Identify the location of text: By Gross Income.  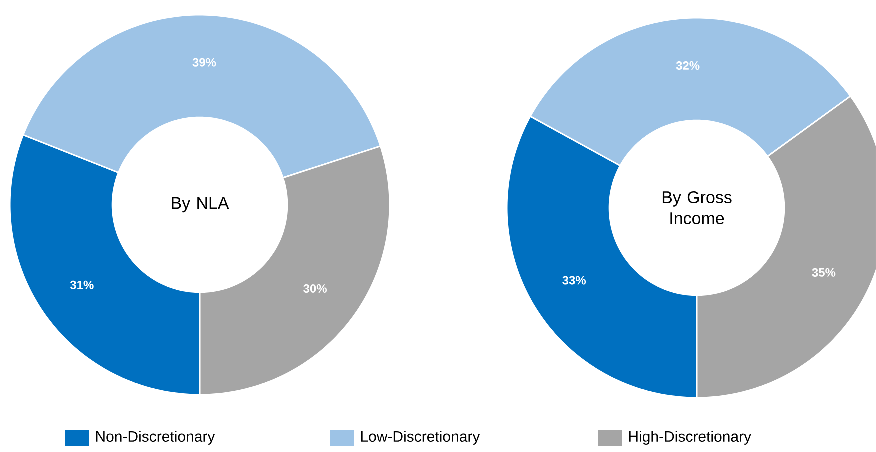
(697, 208).